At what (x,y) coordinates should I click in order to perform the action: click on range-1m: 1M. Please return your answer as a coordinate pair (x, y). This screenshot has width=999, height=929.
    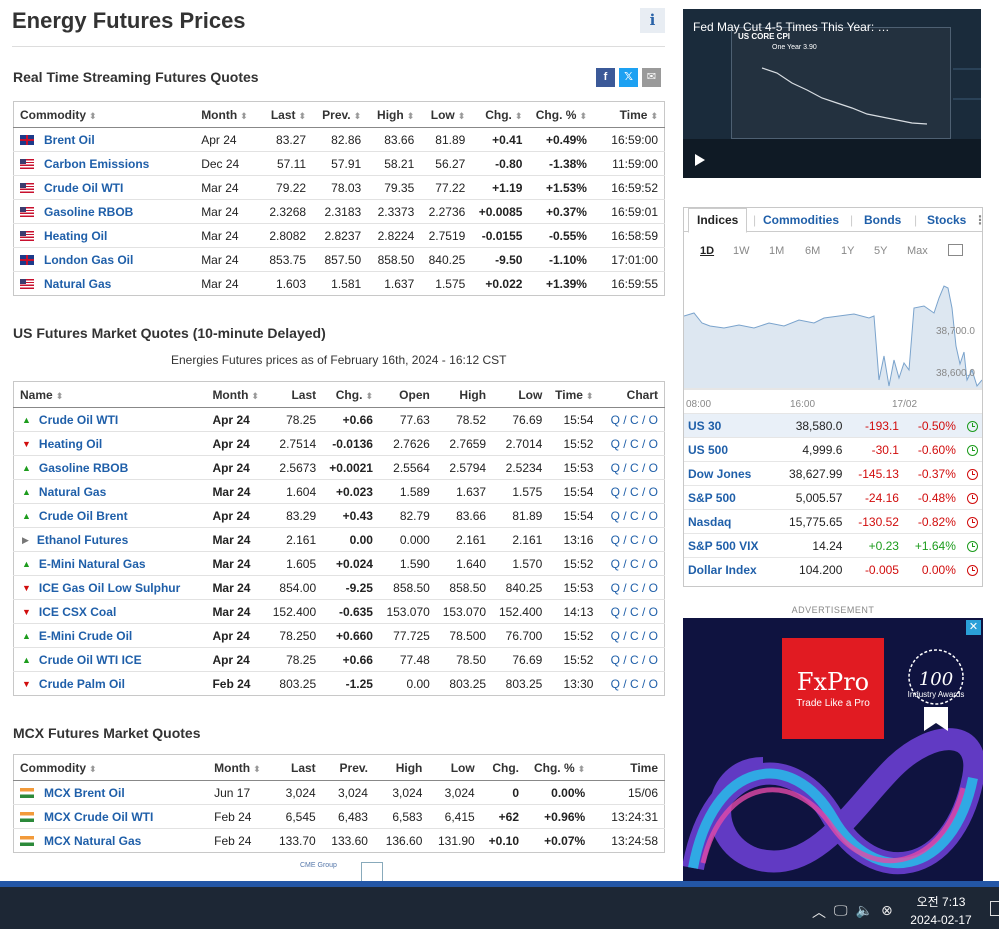
    Looking at the image, I should click on (777, 251).